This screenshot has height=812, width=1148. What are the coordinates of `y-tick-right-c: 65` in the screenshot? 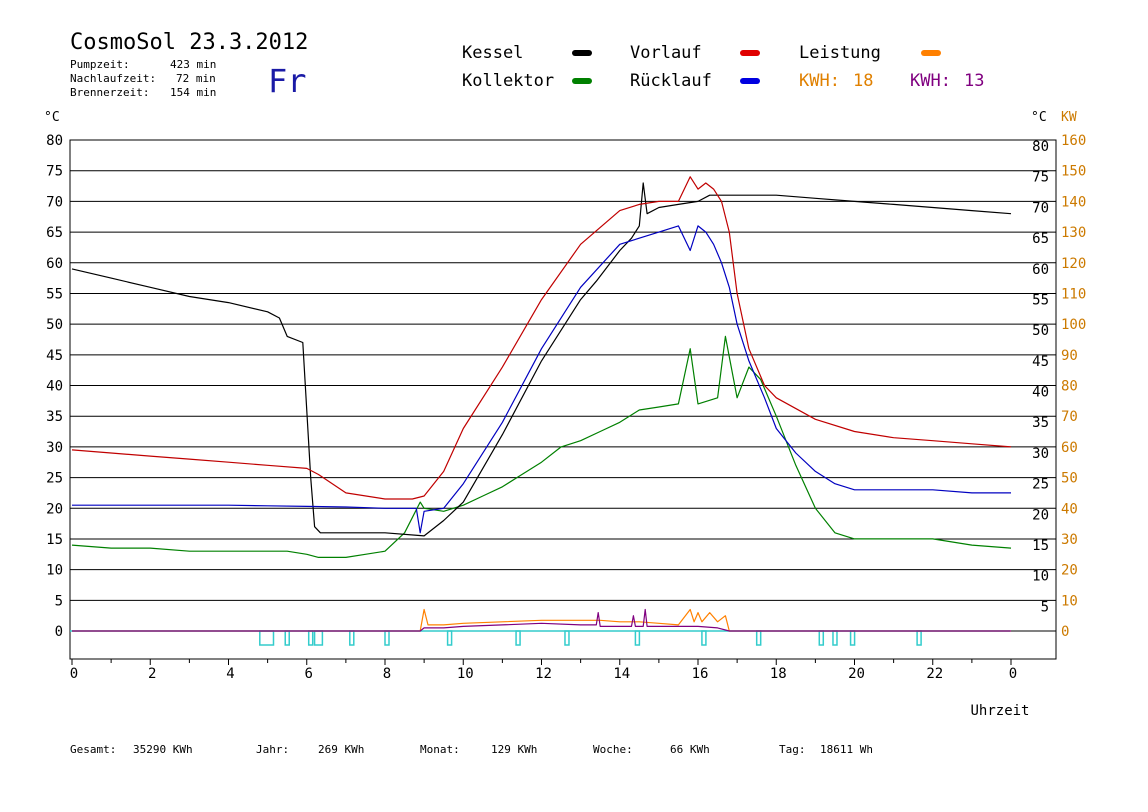 It's located at (1040, 239).